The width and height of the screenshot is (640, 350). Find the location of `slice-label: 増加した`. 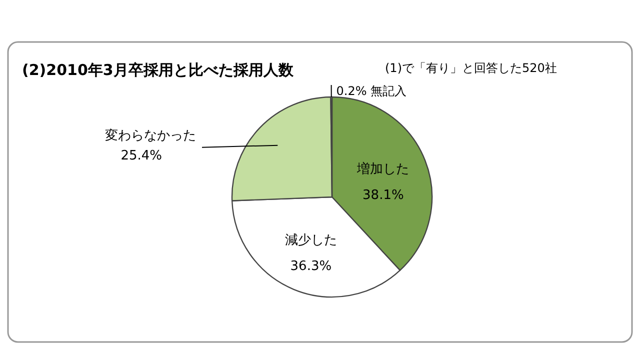

slice-label: 増加した is located at coordinates (383, 168).